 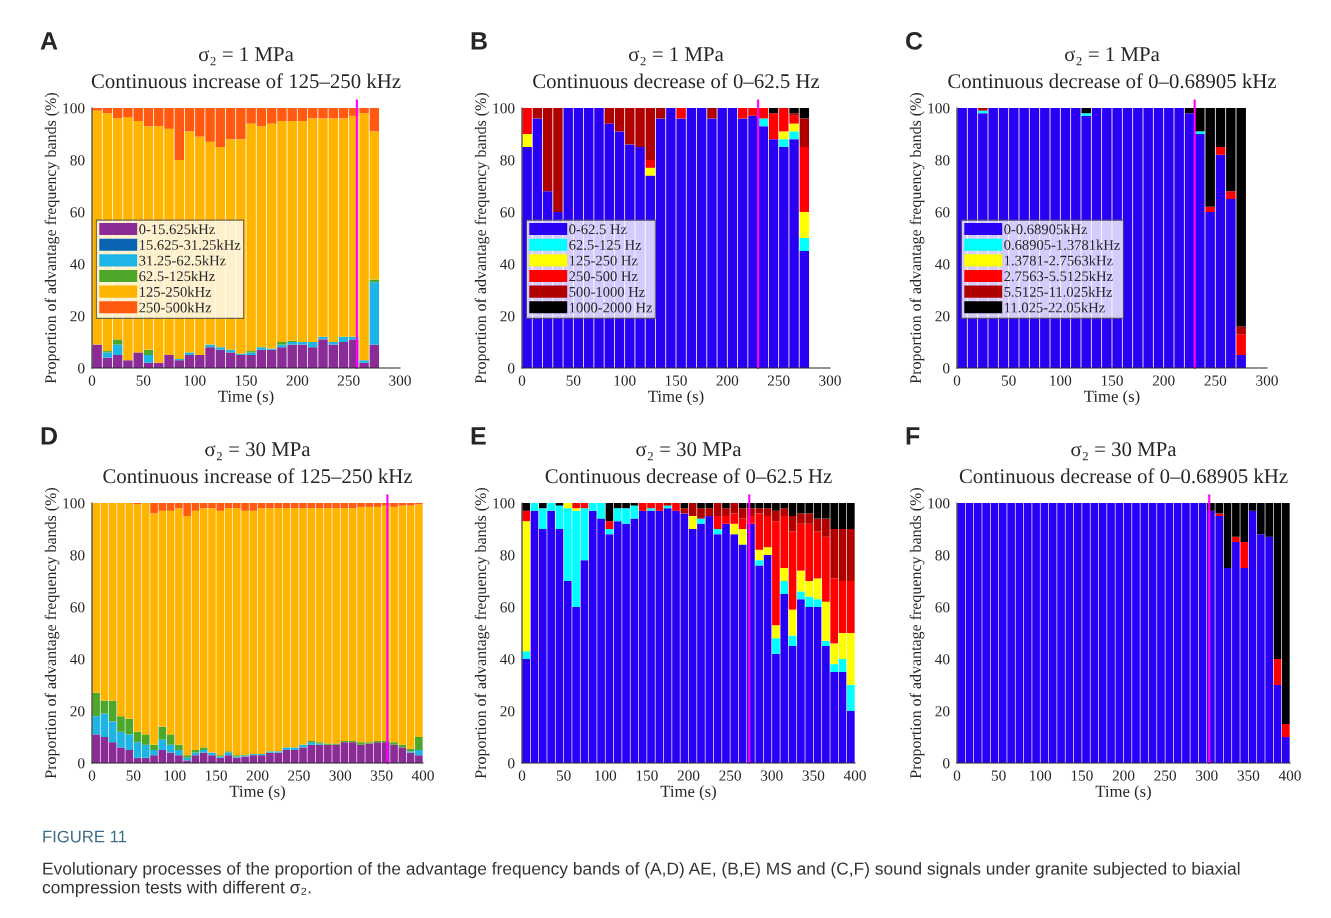 What do you see at coordinates (1112, 81) in the screenshot?
I see `chart-subtitle: Continuous decrease of 0–0.68905 kHz` at bounding box center [1112, 81].